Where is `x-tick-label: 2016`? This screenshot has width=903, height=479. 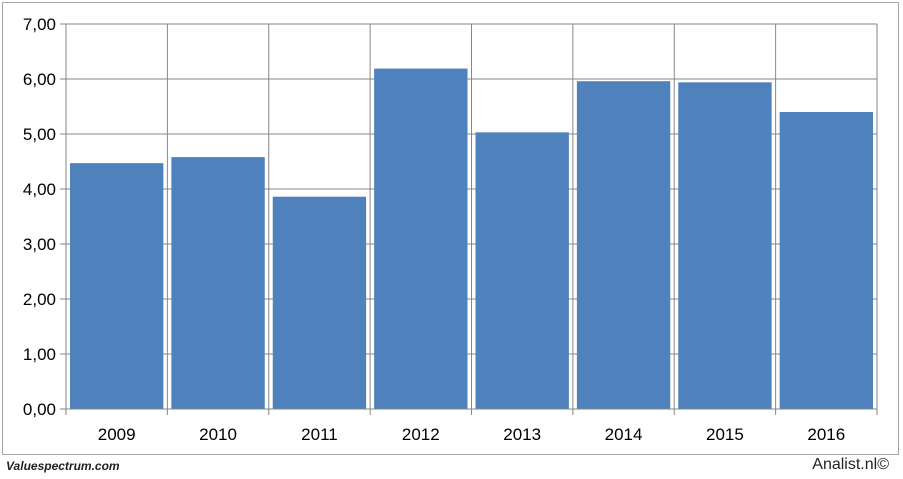 x-tick-label: 2016 is located at coordinates (826, 434).